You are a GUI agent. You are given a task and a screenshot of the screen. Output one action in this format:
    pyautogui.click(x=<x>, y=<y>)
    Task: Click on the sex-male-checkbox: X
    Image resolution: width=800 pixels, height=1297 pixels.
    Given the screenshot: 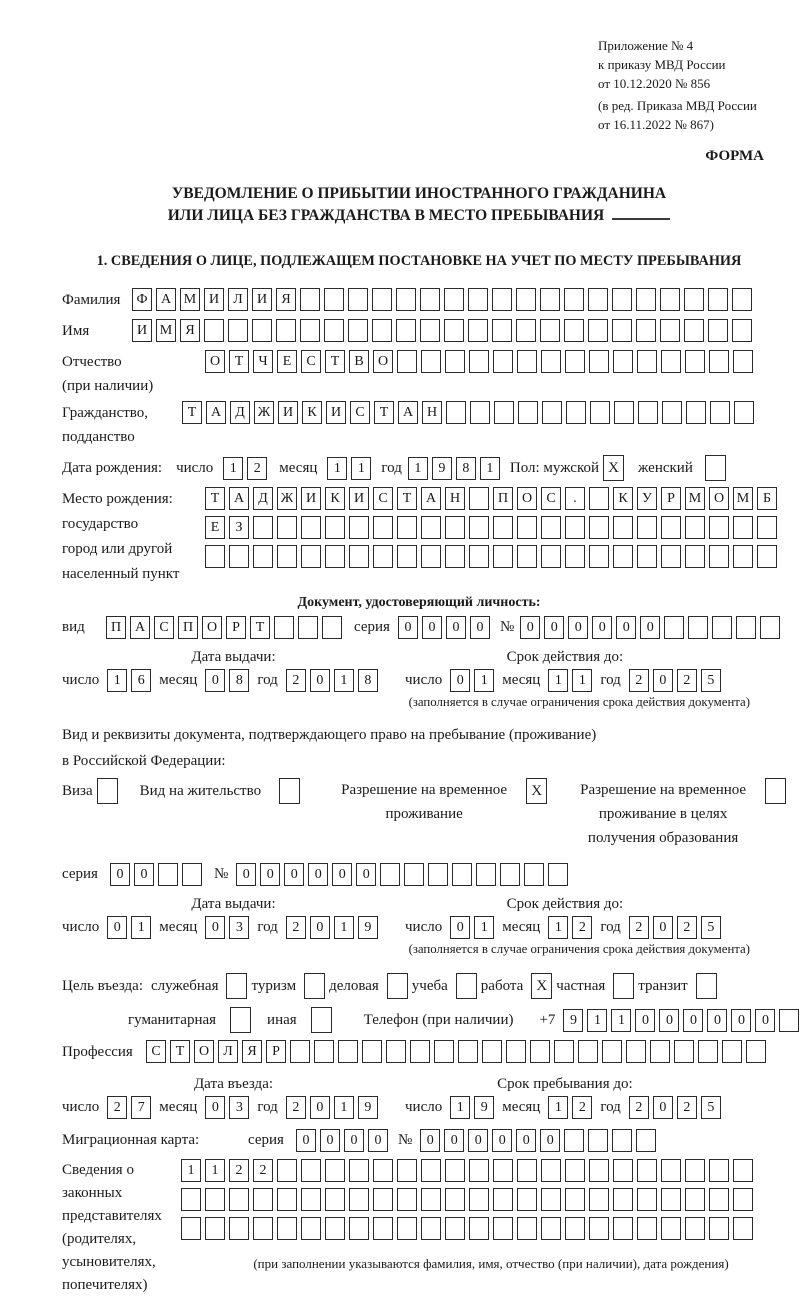 What is the action you would take?
    pyautogui.click(x=614, y=468)
    